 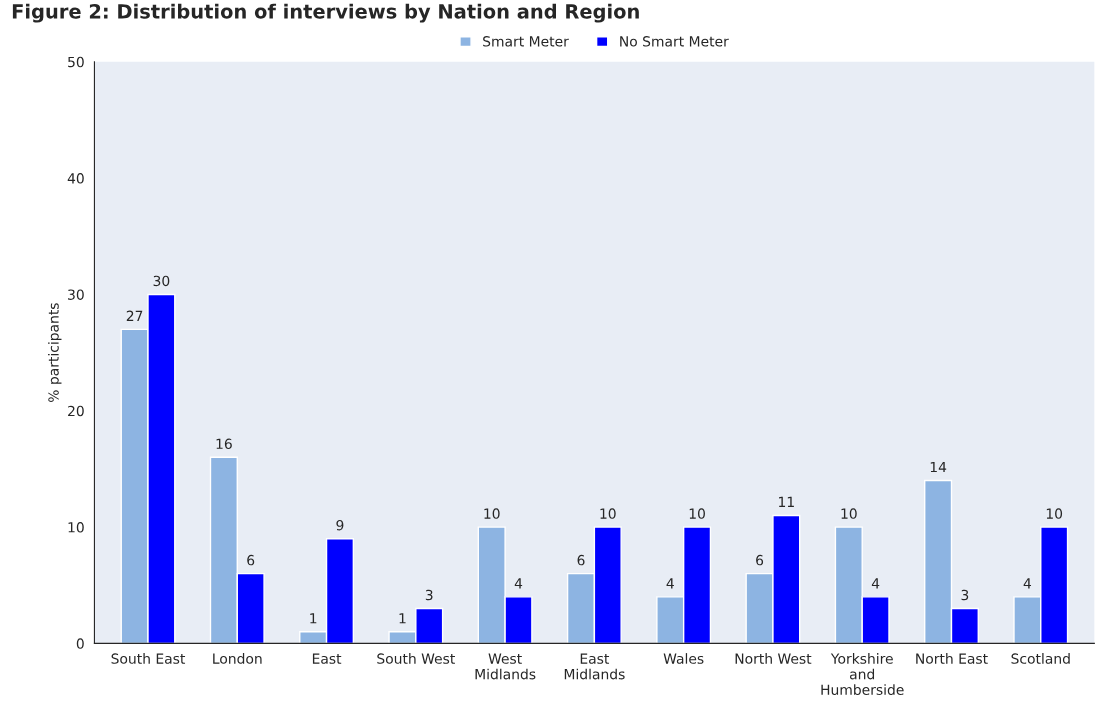 What do you see at coordinates (325, 13) in the screenshot?
I see `chart-title: Figure 2: Distribution of interviews by Nation and Region` at bounding box center [325, 13].